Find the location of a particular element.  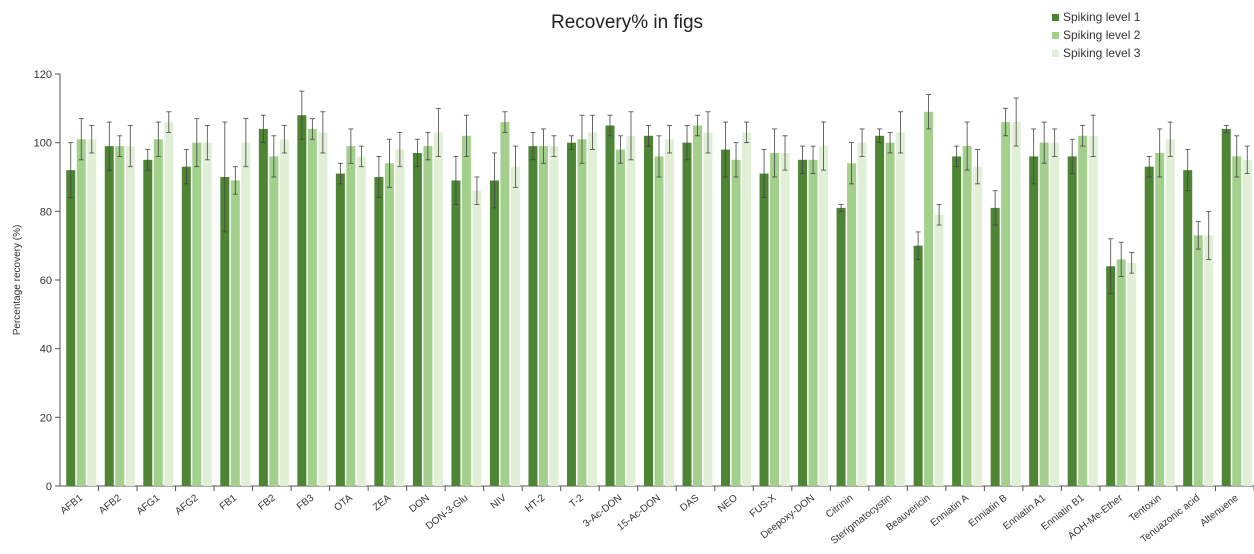

x-tick-label: DON-3-Glu is located at coordinates (447, 512).